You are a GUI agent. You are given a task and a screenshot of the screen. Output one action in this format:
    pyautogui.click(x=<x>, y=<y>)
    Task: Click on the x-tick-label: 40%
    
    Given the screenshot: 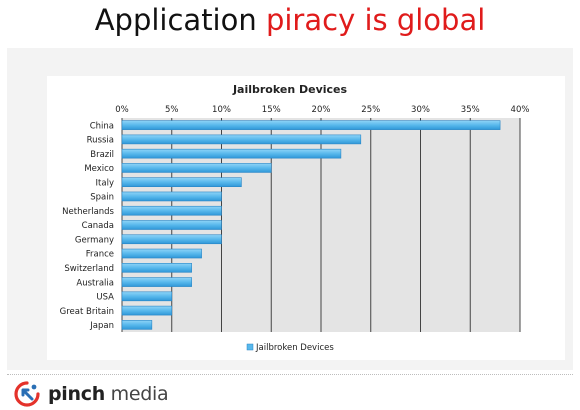 What is the action you would take?
    pyautogui.click(x=520, y=110)
    